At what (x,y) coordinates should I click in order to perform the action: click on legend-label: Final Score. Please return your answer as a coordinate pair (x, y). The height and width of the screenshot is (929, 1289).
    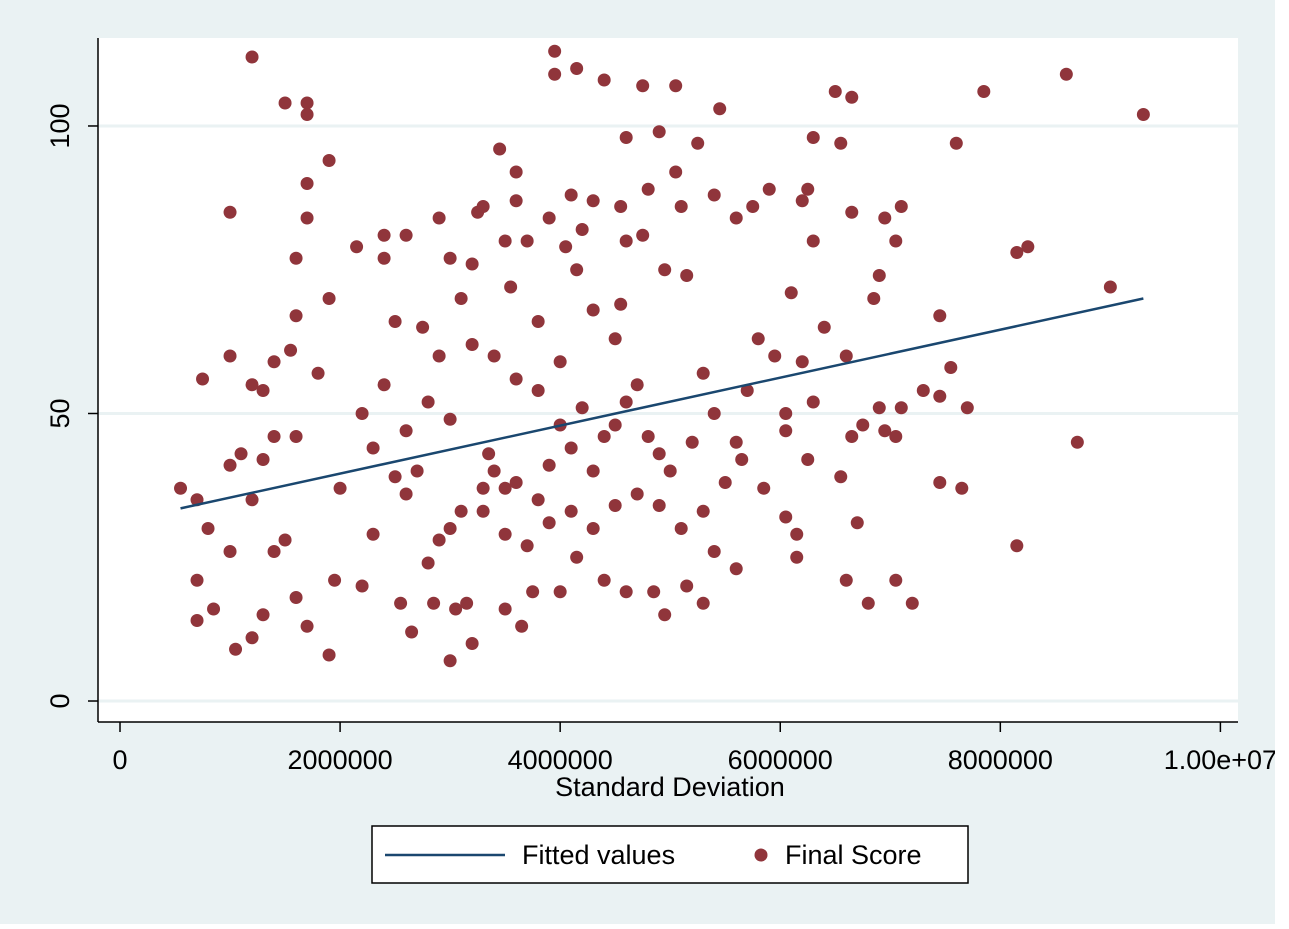
    Looking at the image, I should click on (853, 855).